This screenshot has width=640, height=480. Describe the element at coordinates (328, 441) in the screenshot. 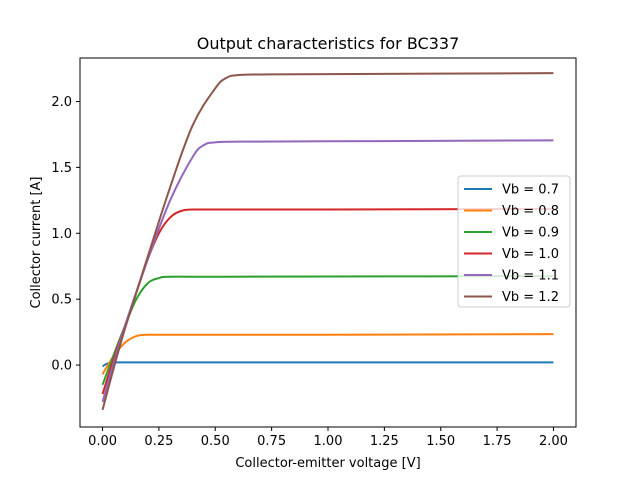

I see `x-tick-label: 1.00` at that location.